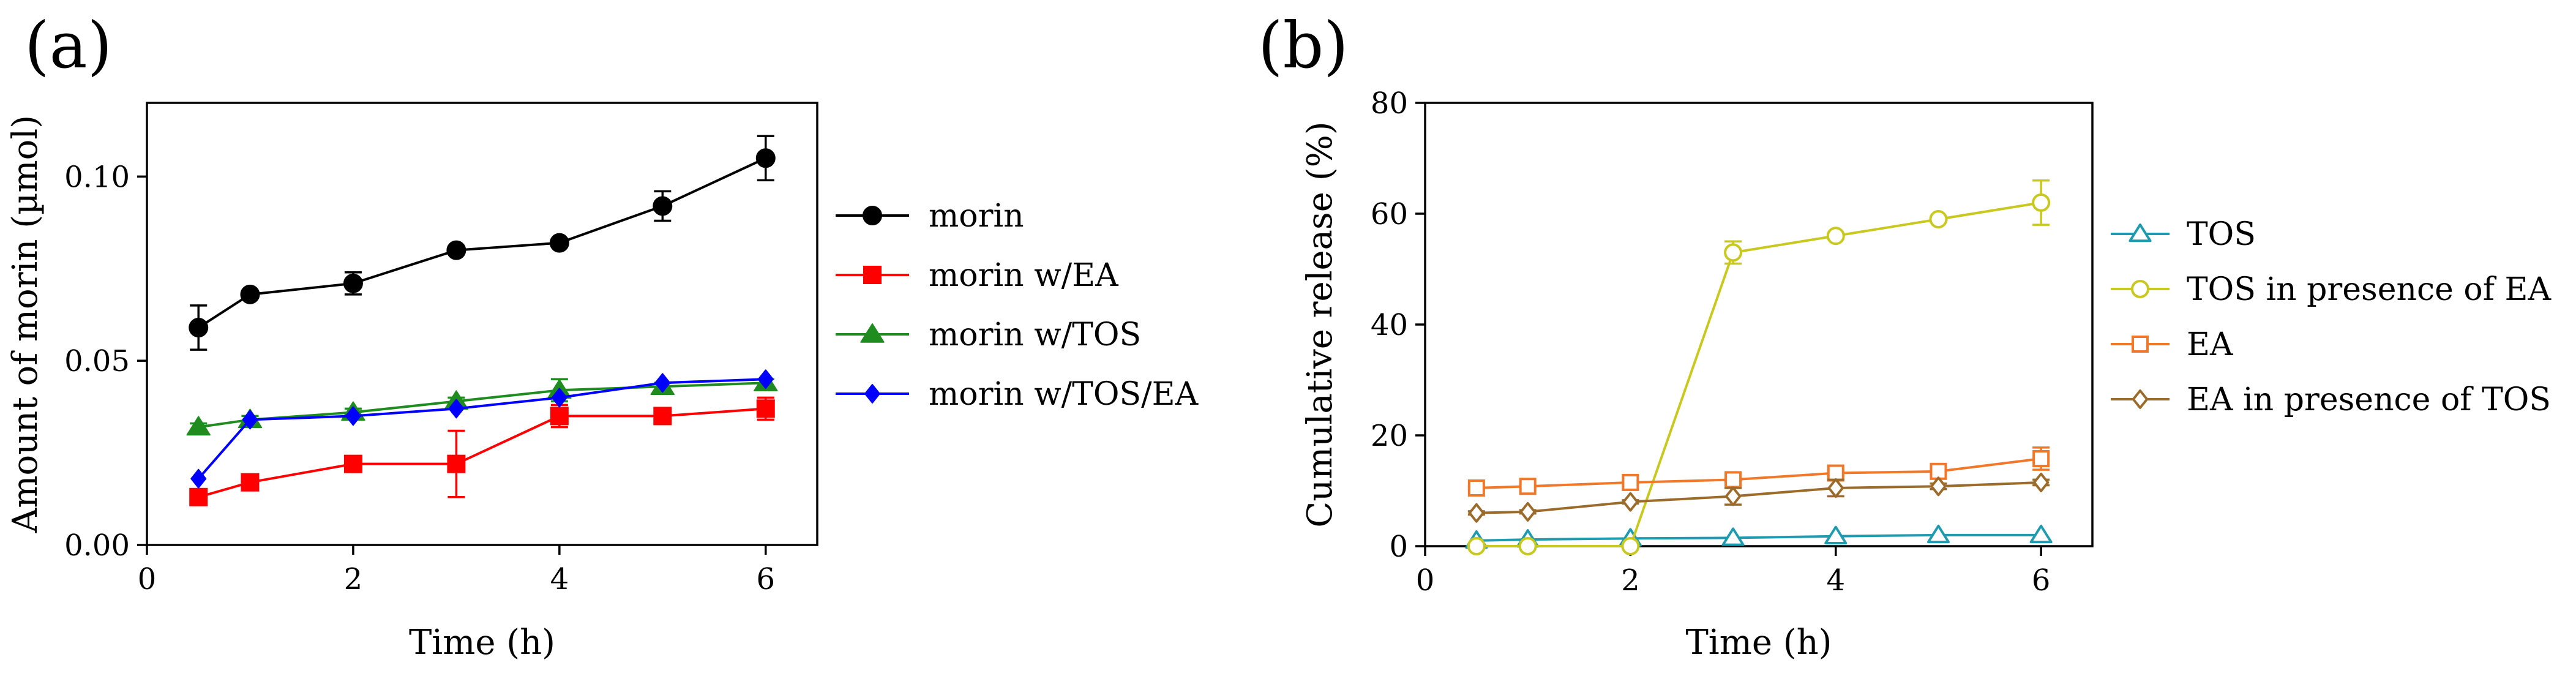 The height and width of the screenshot is (676, 2576). What do you see at coordinates (97, 177) in the screenshot?
I see `y-tick-label: 0.10` at bounding box center [97, 177].